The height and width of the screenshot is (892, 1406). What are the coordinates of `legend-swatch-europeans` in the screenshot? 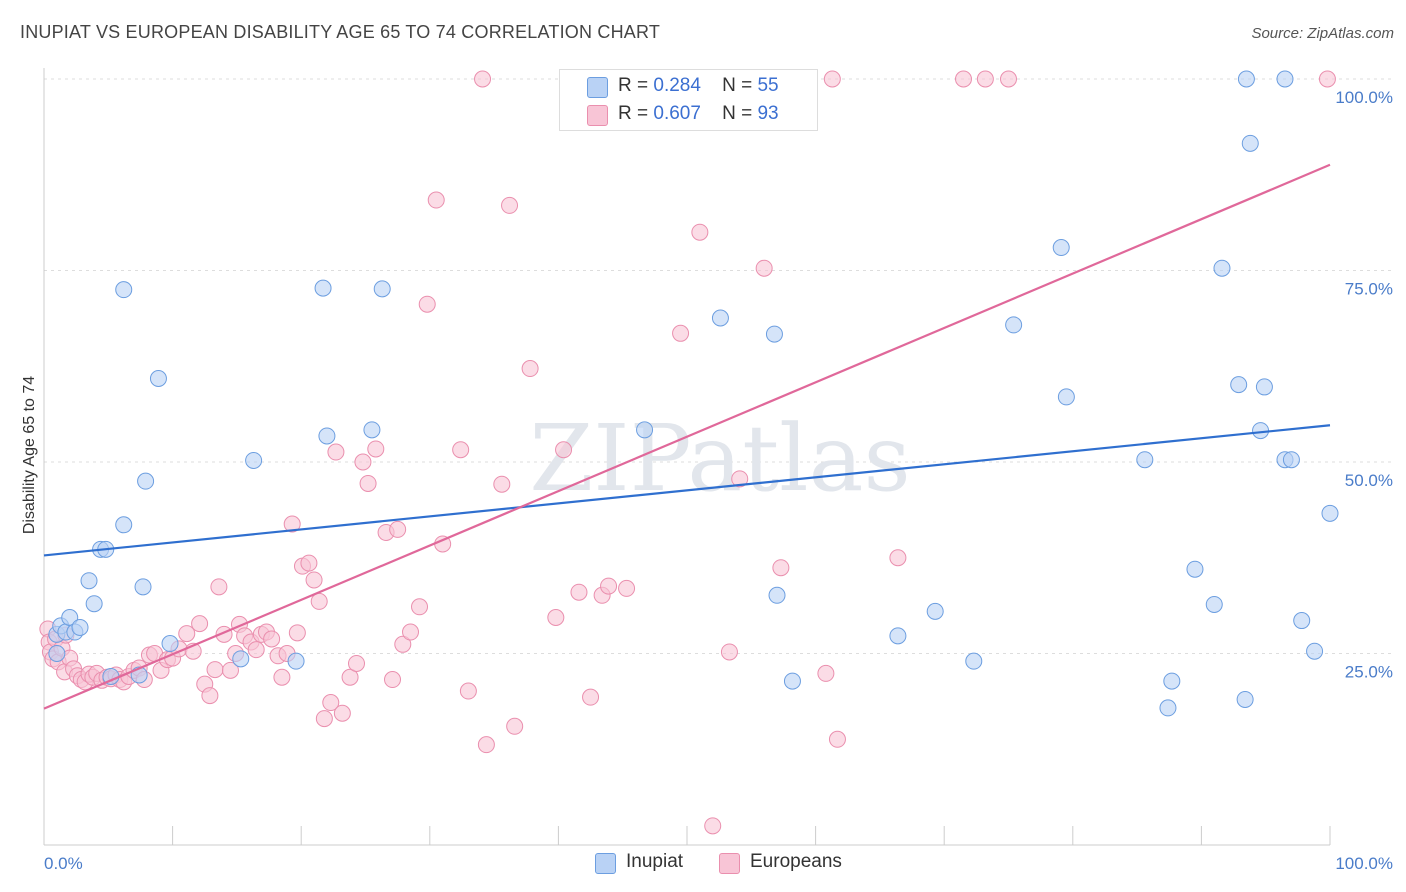 It's located at (597, 115).